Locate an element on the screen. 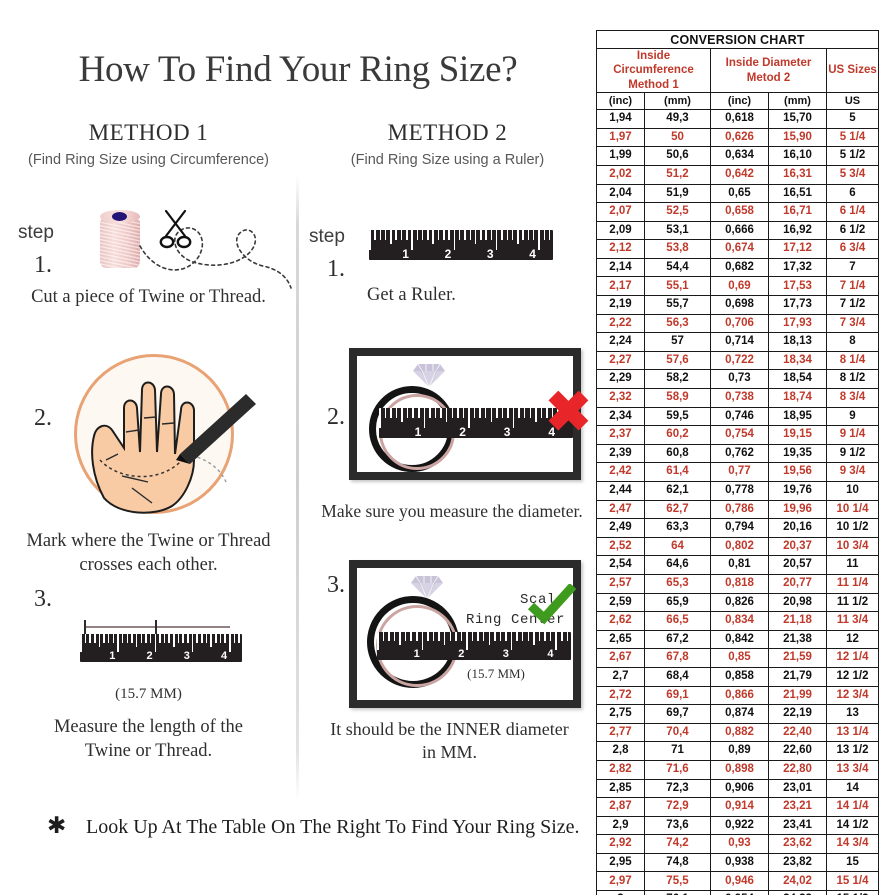  table-cell: 64,6 is located at coordinates (677, 565).